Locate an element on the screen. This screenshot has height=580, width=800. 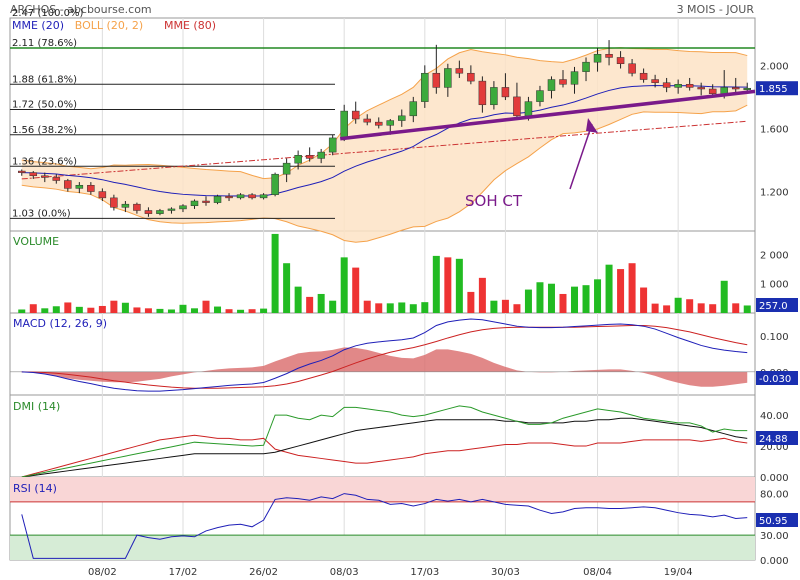
y-tick-label: 0.100 is located at coordinates (774, 337).